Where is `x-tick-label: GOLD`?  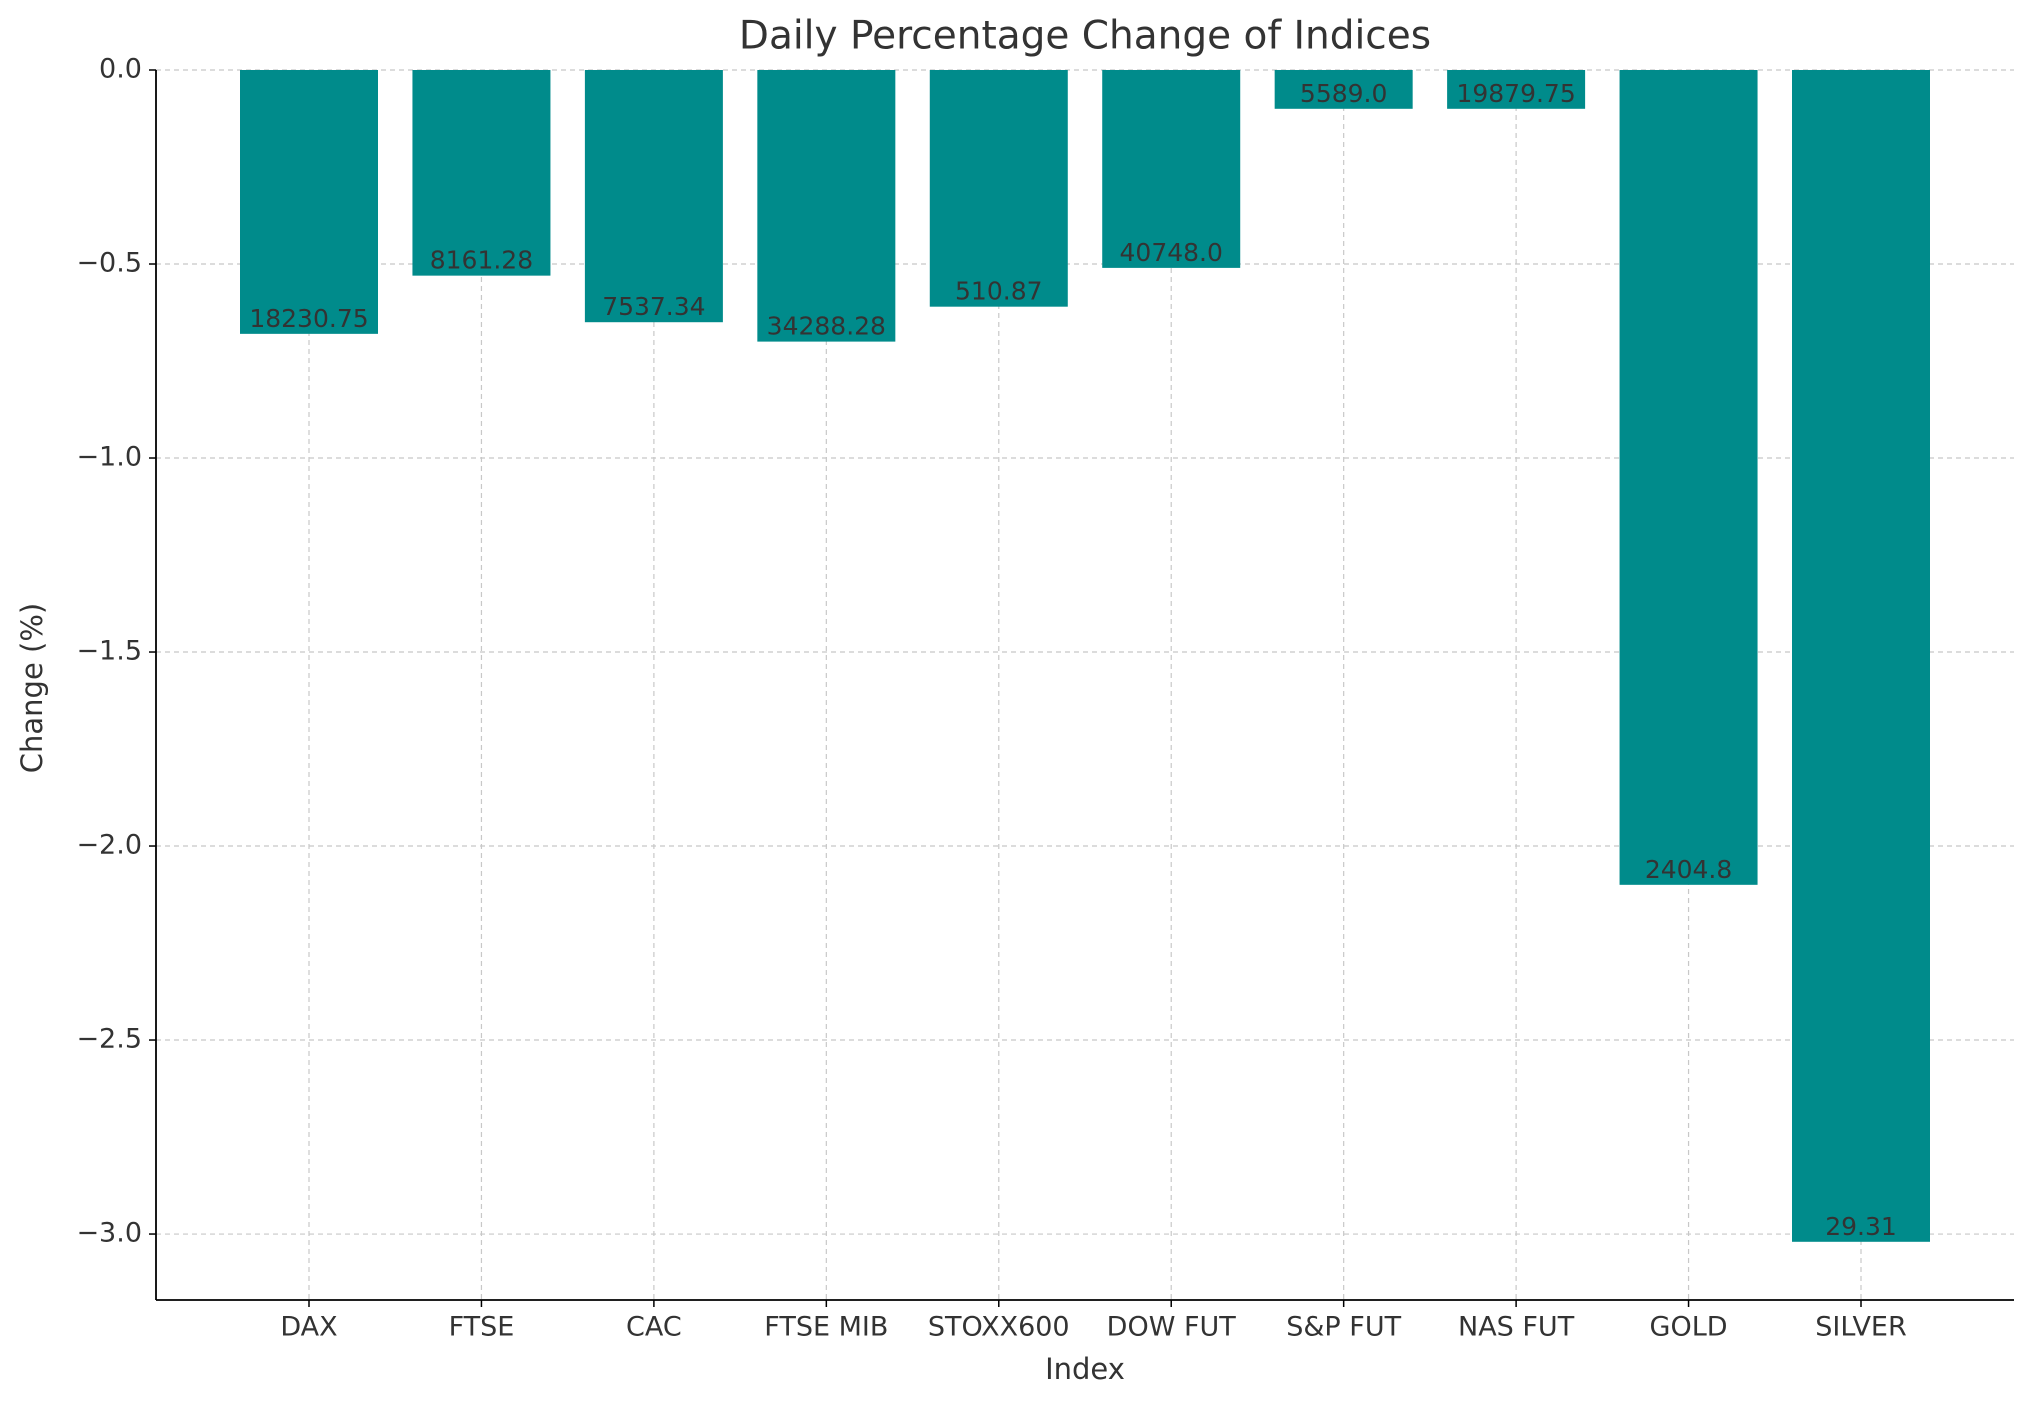 x-tick-label: GOLD is located at coordinates (1689, 1327).